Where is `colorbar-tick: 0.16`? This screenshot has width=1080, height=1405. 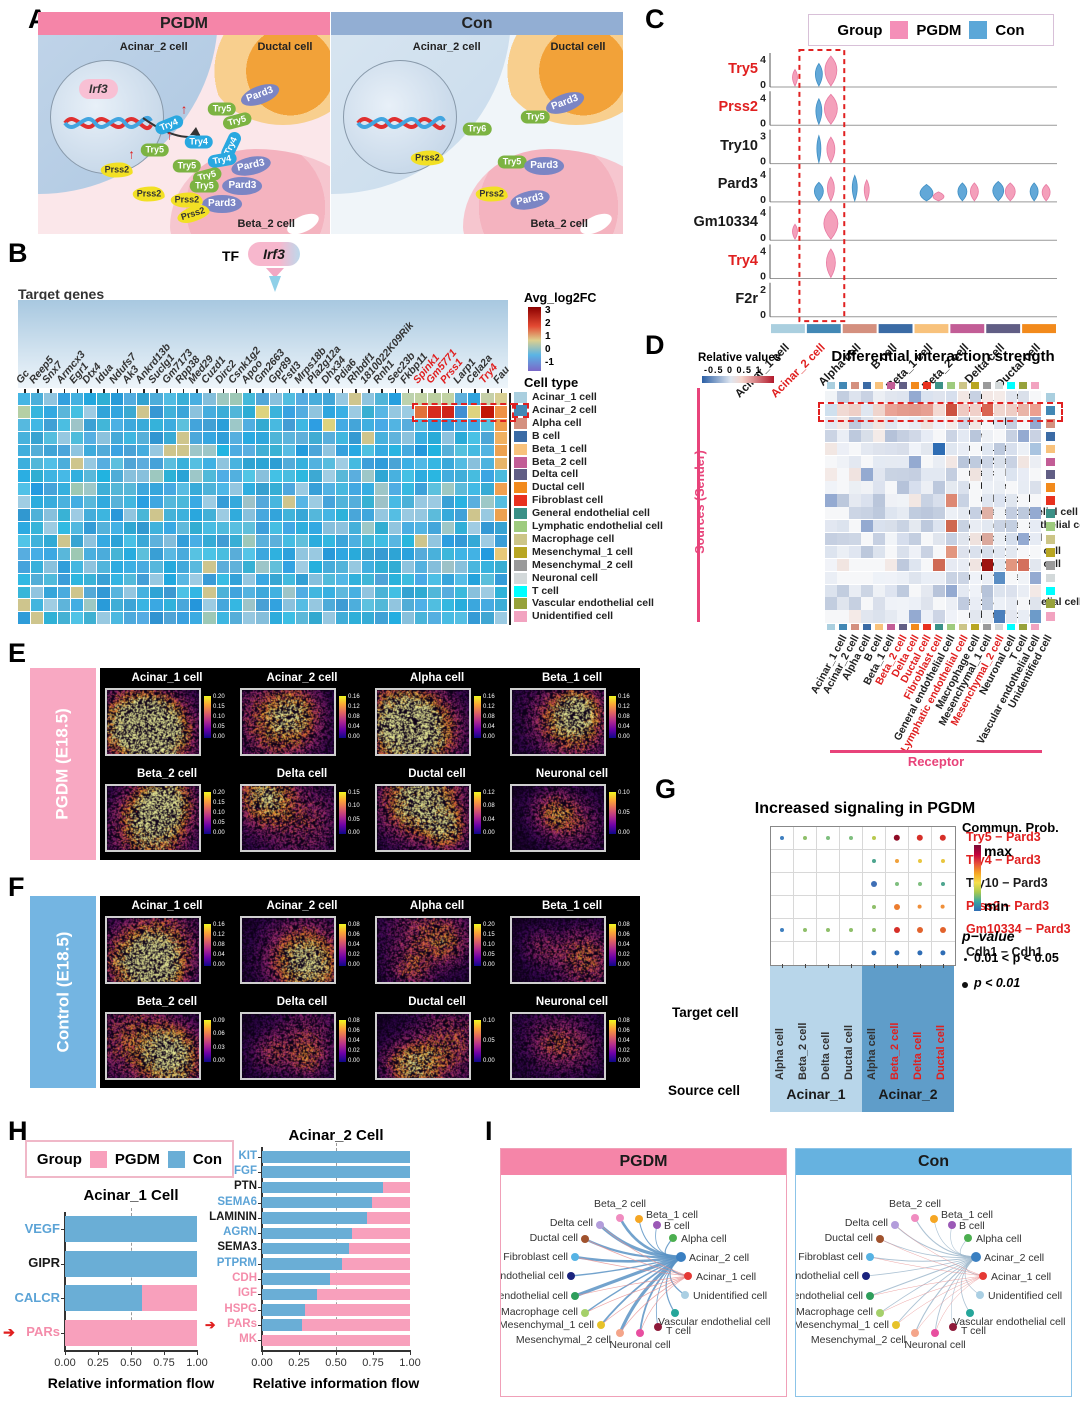
colorbar-tick: 0.16 is located at coordinates (219, 925).